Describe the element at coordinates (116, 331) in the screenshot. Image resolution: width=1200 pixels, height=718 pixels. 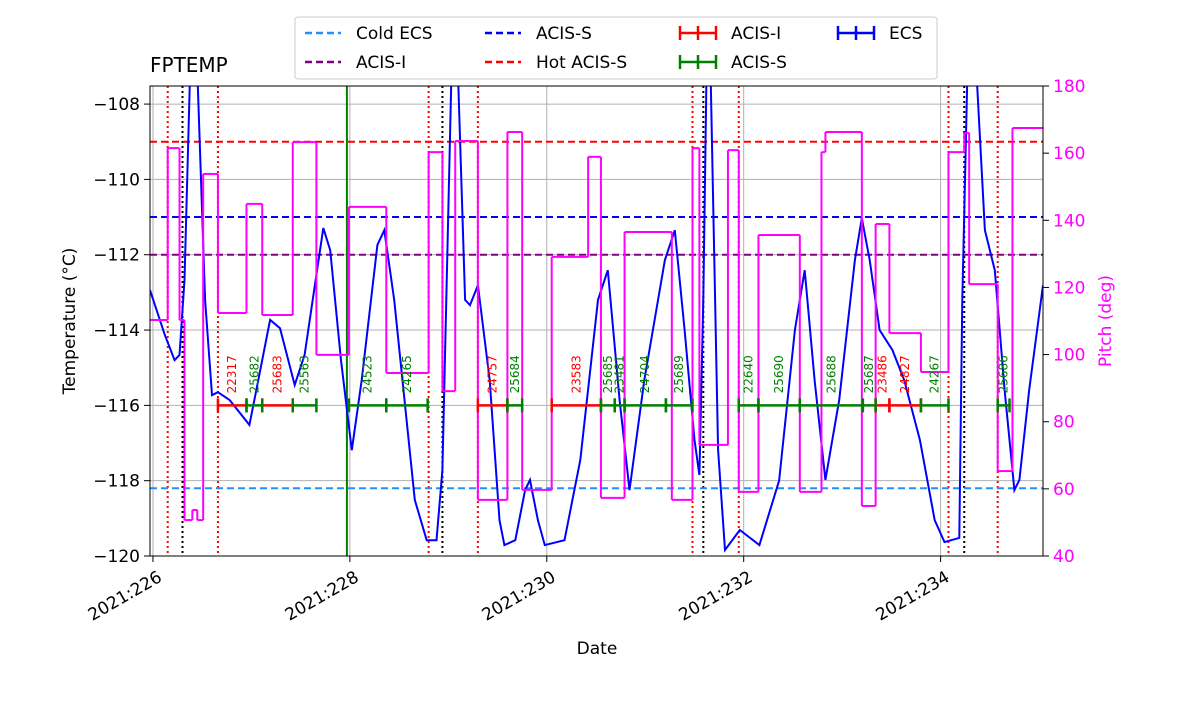
I see `y-tick-label: −114` at that location.